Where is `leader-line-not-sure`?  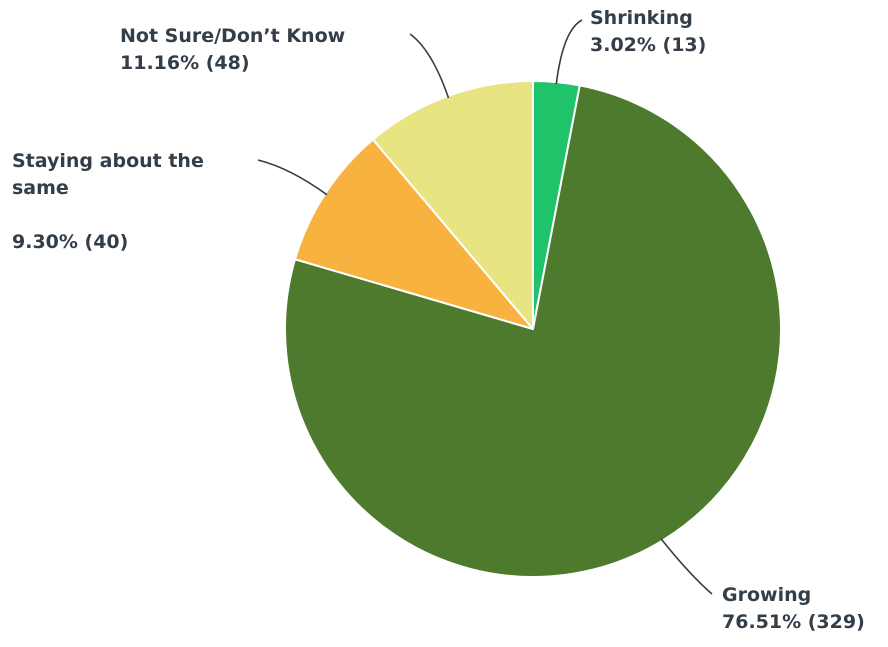 leader-line-not-sure is located at coordinates (429, 66).